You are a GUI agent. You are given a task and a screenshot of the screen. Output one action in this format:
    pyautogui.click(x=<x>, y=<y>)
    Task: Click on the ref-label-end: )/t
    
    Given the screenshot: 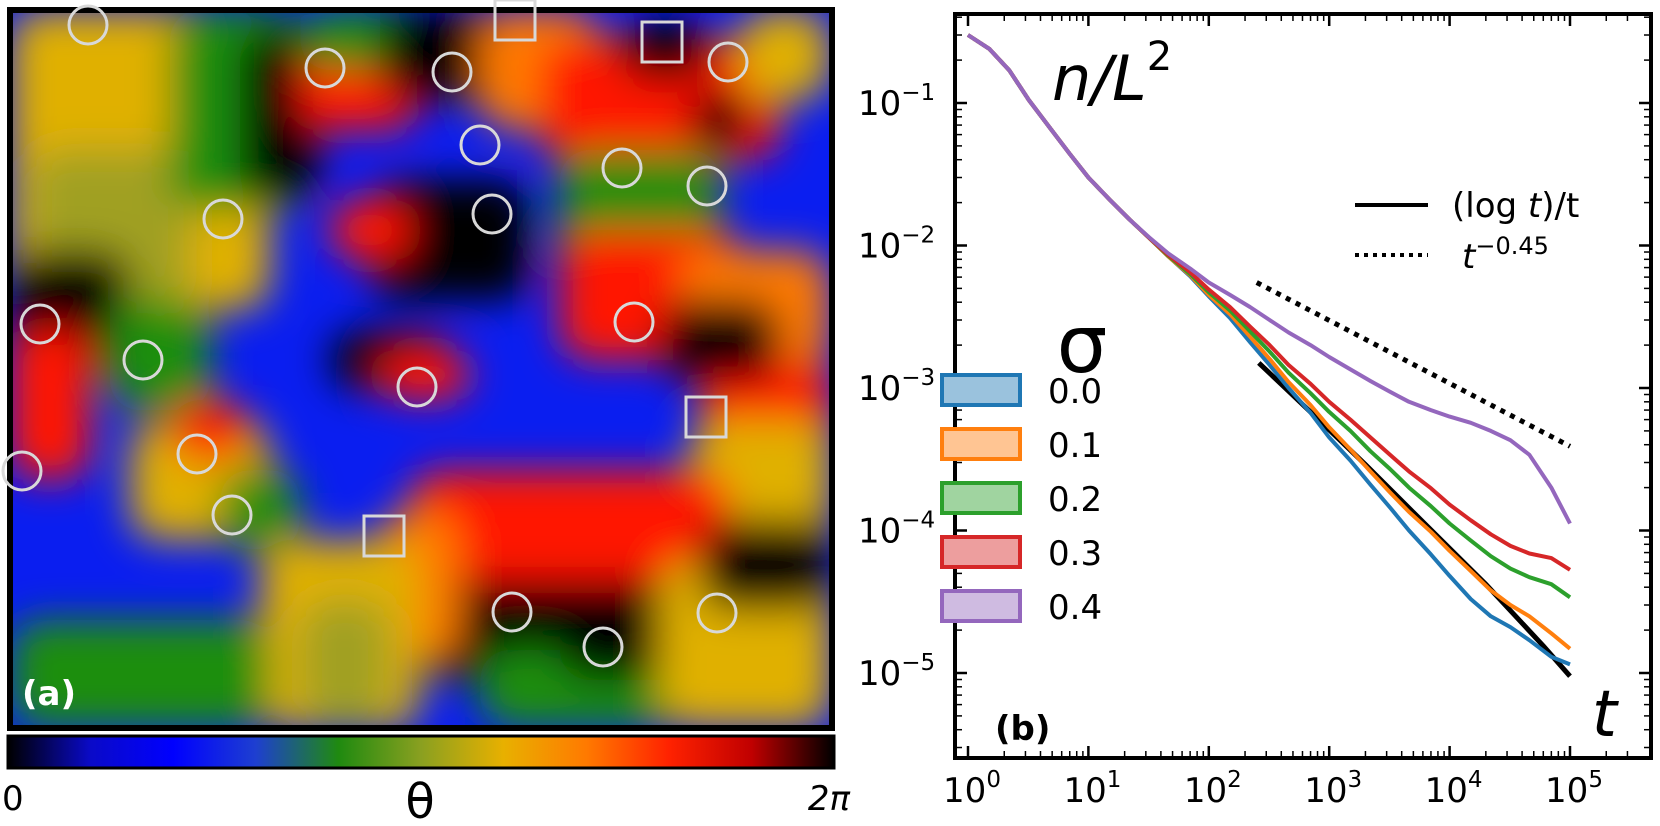 What is the action you would take?
    pyautogui.click(x=1560, y=206)
    